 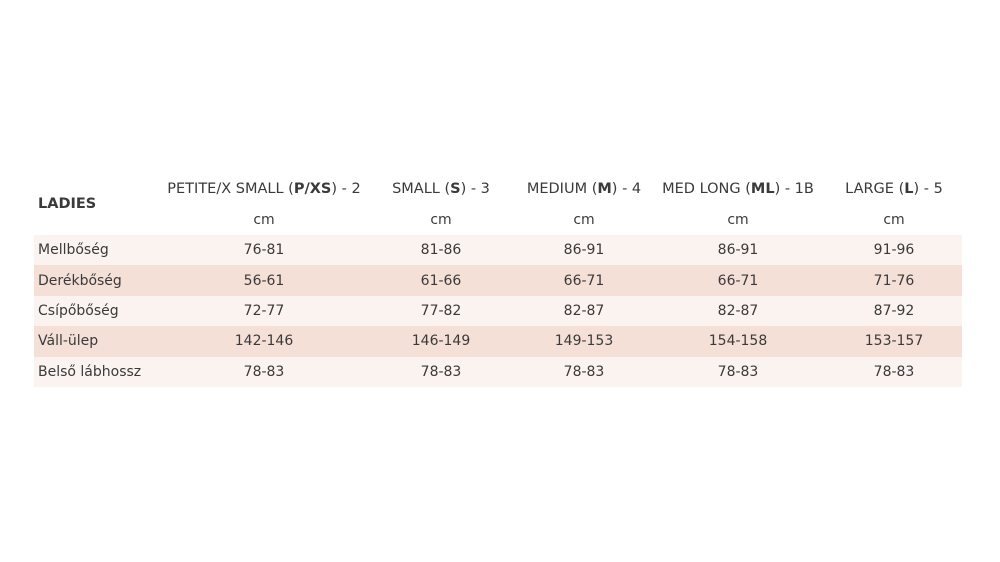 What do you see at coordinates (498, 311) in the screenshot?
I see `table-row: Csípőbőség 72-77 77-82 82-87 82-87 87-92` at bounding box center [498, 311].